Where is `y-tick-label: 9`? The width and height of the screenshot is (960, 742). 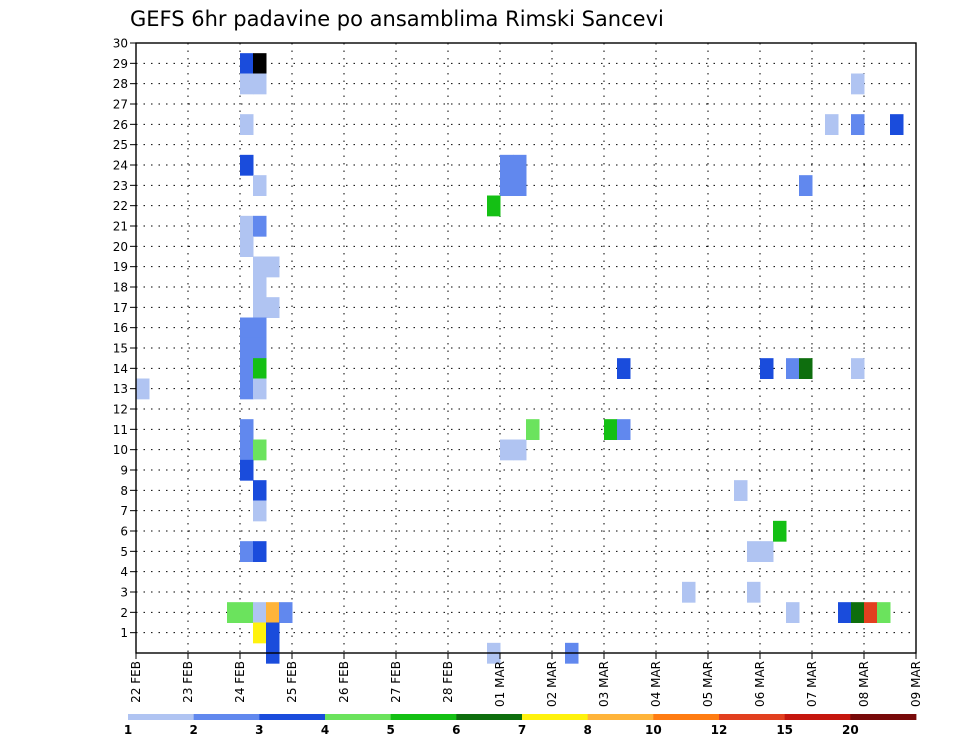
y-tick-label: 9 is located at coordinates (124, 471).